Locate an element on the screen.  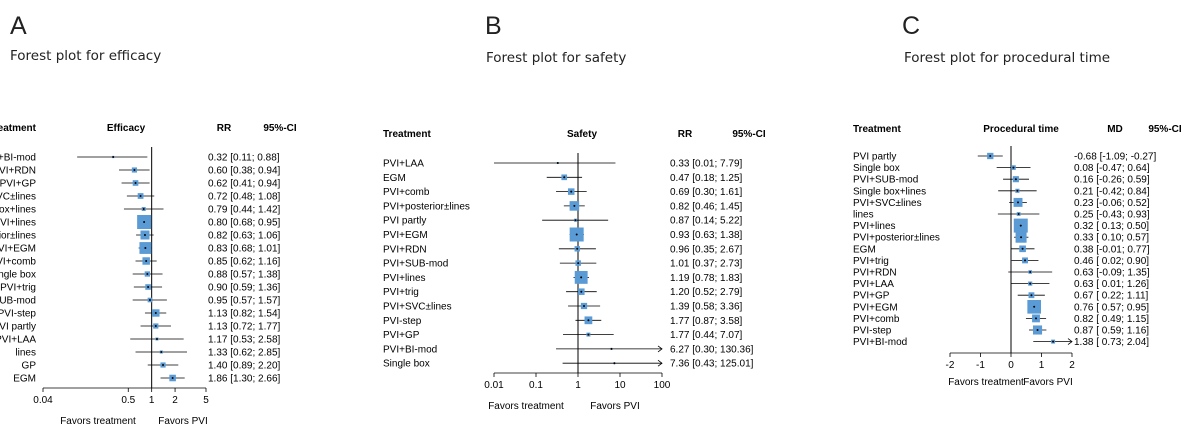
x-tick-label: 2 is located at coordinates (175, 400).